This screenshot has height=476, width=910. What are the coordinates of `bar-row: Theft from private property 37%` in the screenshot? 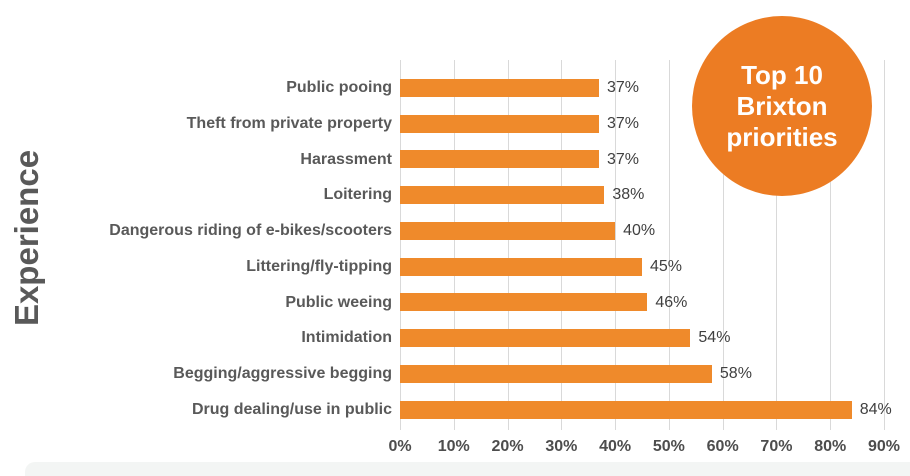 It's located at (455, 124).